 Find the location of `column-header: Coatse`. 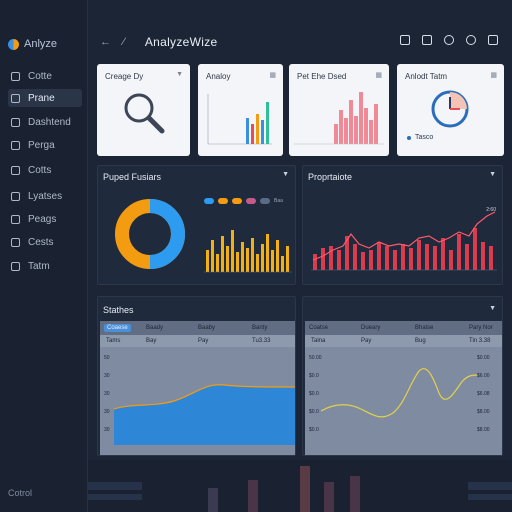

column-header: Coatse is located at coordinates (319, 328).